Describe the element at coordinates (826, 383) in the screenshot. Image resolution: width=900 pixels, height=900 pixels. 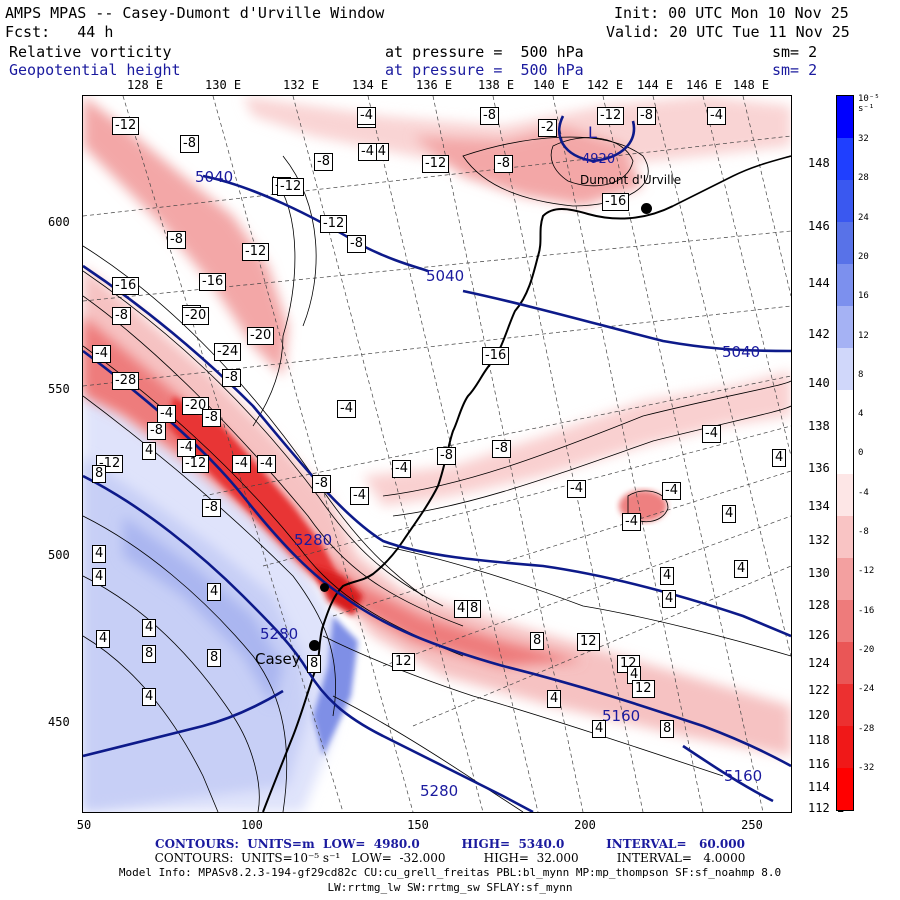
I see `right-lon-label: 140 E` at that location.